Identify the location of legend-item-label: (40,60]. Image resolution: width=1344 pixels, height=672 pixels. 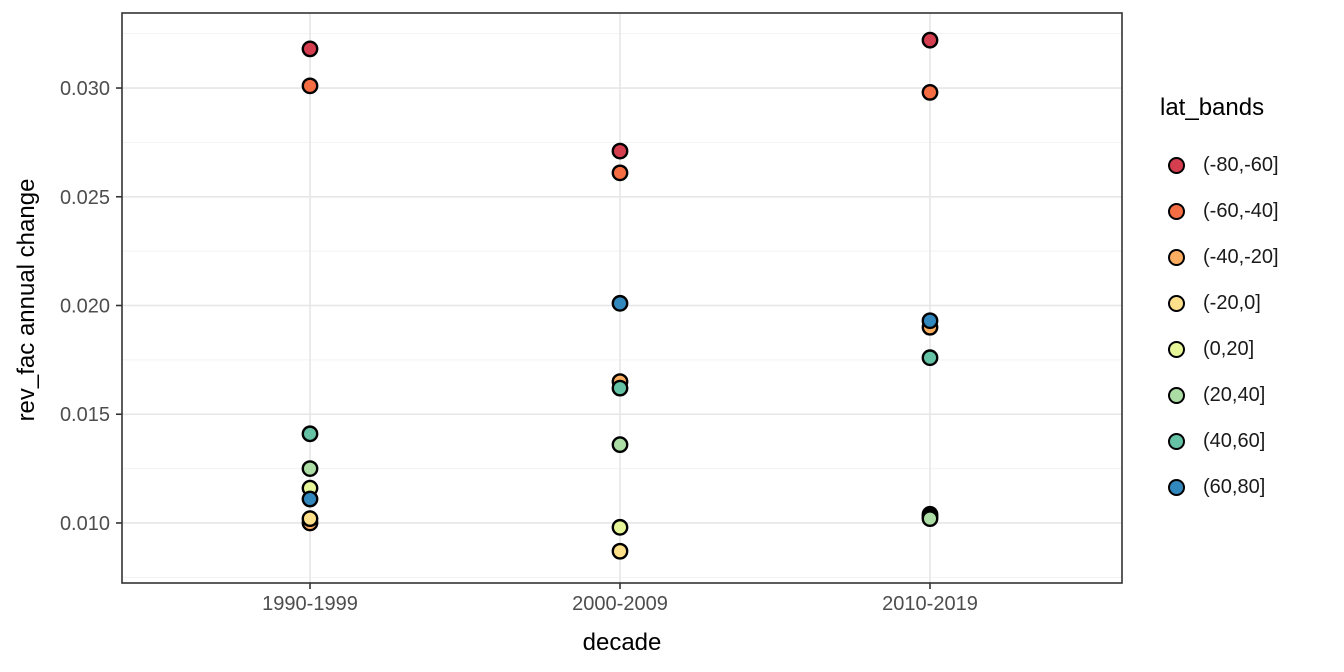
(1234, 440).